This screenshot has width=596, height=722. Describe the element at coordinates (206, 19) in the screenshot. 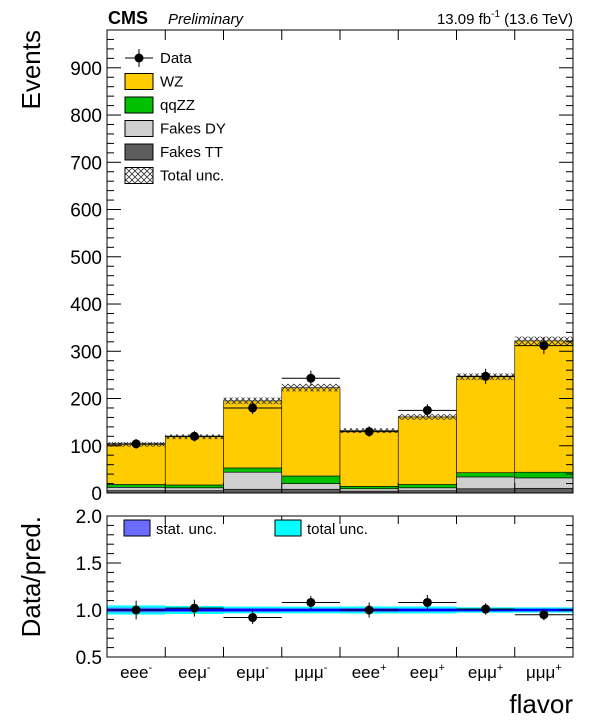

I see `preliminary-label: Preliminary` at that location.